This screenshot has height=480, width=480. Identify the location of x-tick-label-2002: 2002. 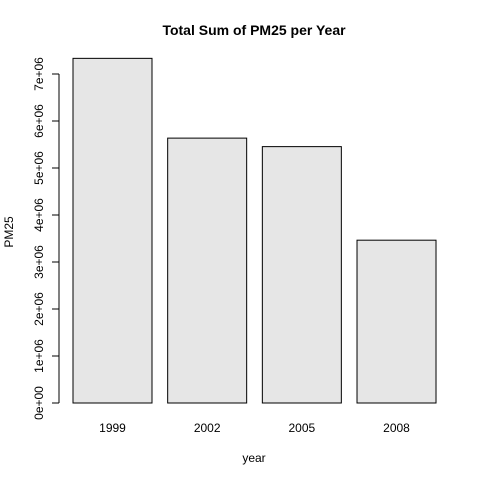
(207, 428).